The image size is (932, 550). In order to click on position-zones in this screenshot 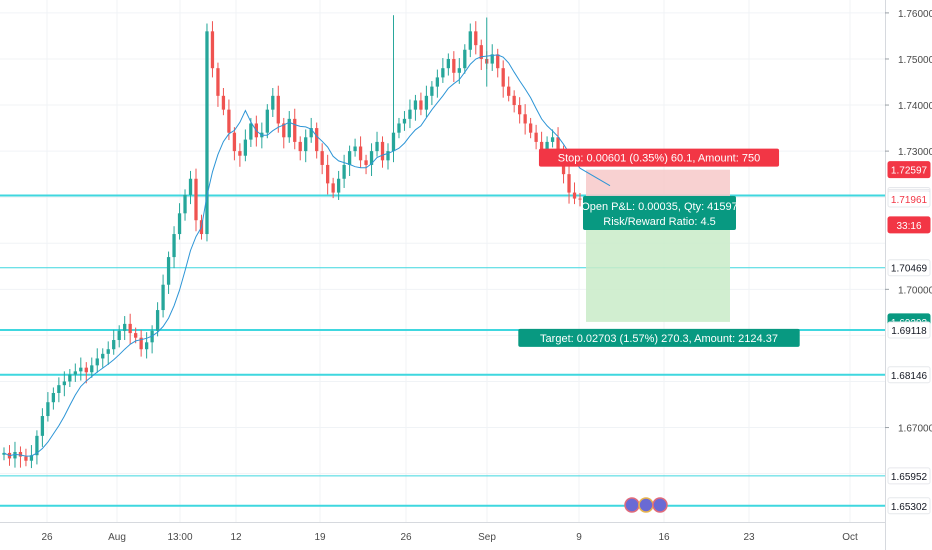, I will do `click(658, 245)`.